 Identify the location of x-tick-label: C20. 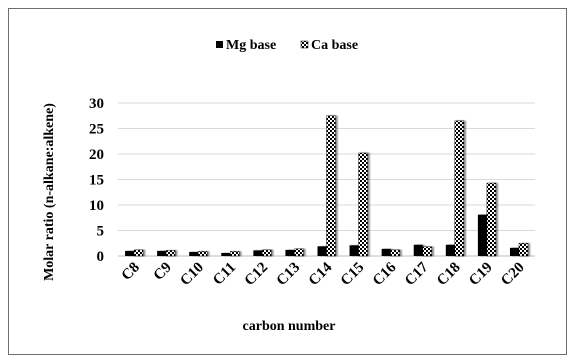
(513, 275).